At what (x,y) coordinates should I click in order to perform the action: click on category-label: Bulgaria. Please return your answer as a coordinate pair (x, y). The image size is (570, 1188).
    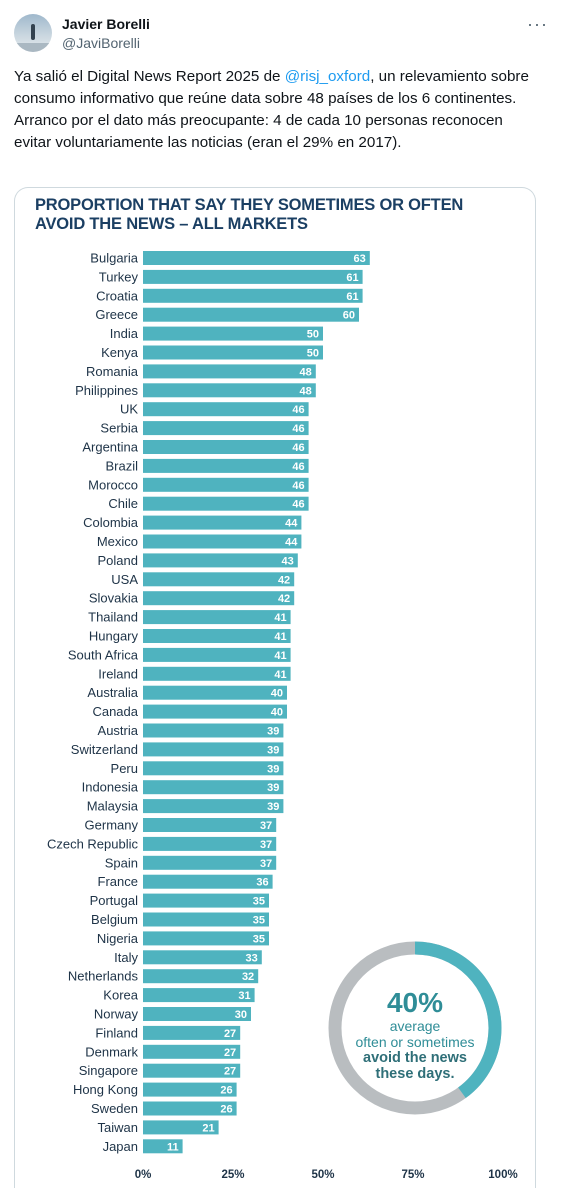
    Looking at the image, I should click on (114, 258).